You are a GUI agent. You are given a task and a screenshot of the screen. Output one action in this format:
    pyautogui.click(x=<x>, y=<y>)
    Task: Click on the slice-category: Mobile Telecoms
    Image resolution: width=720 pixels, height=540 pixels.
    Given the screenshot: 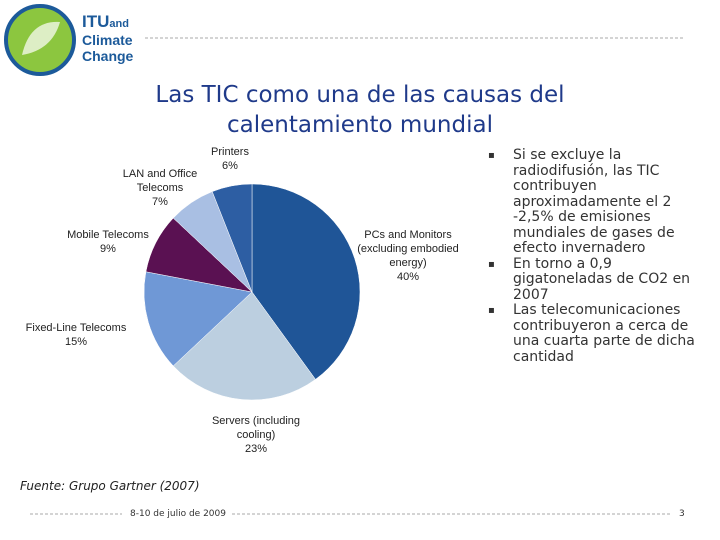 What is the action you would take?
    pyautogui.click(x=108, y=235)
    